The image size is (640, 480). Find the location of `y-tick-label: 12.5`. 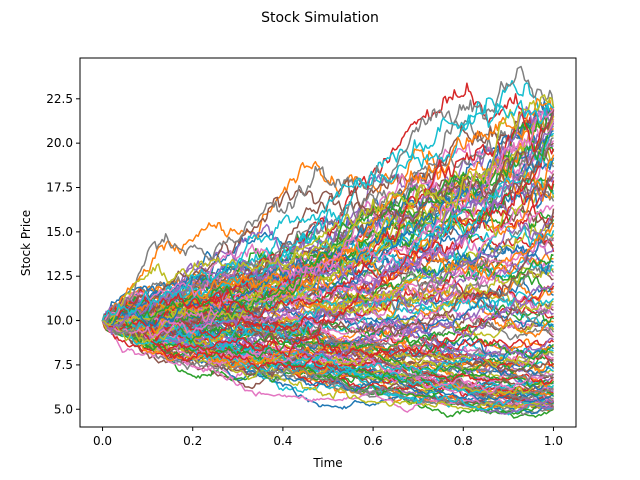

y-tick-label: 12.5 is located at coordinates (59, 276).